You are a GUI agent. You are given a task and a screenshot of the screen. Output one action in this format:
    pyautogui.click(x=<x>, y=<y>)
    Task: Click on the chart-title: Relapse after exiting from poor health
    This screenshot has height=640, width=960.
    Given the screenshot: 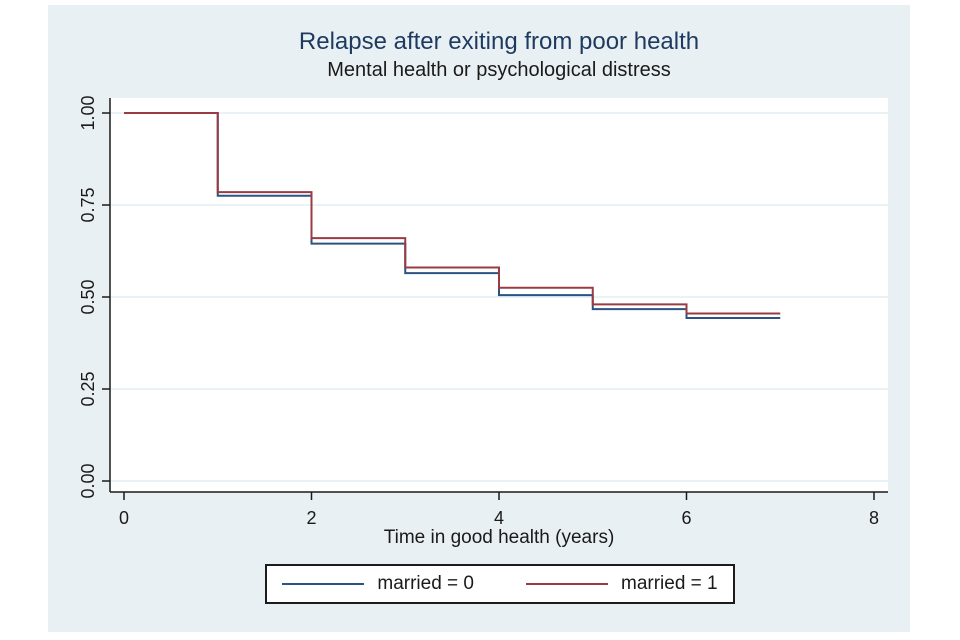 What is the action you would take?
    pyautogui.click(x=499, y=41)
    